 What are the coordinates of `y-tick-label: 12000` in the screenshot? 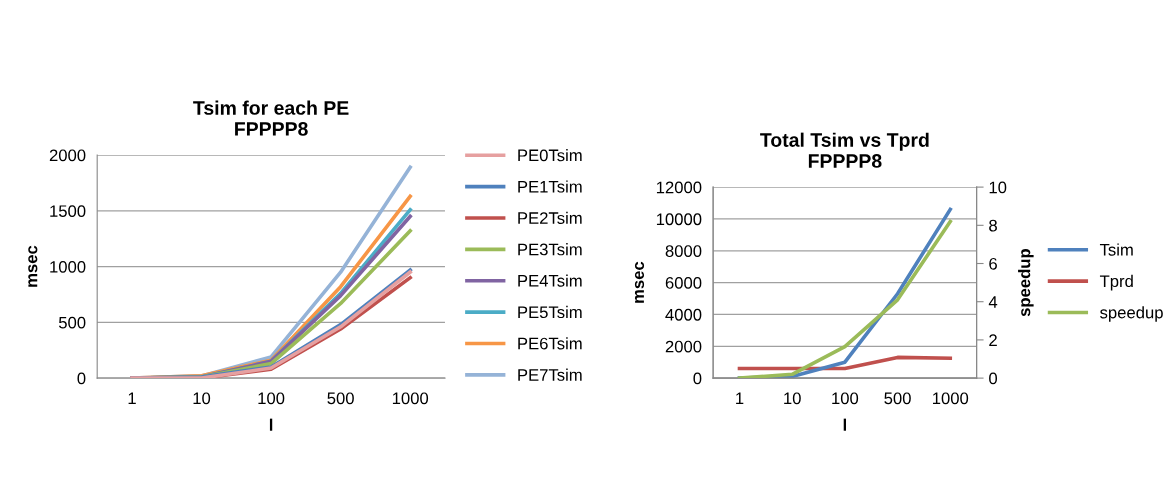 It's located at (679, 187).